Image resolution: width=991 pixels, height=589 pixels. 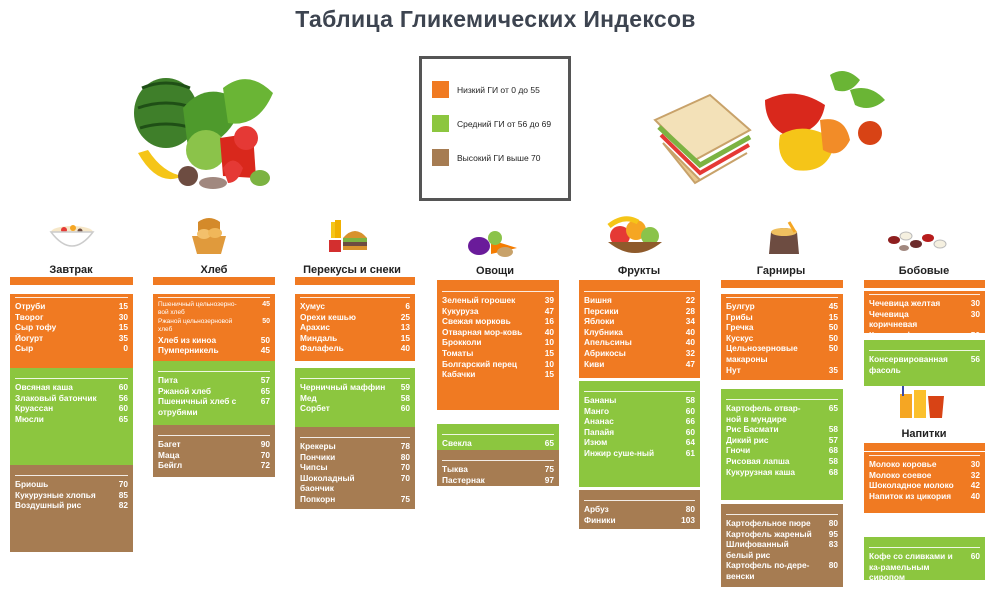 I want to click on food-name: Творог, so click(x=29, y=316).